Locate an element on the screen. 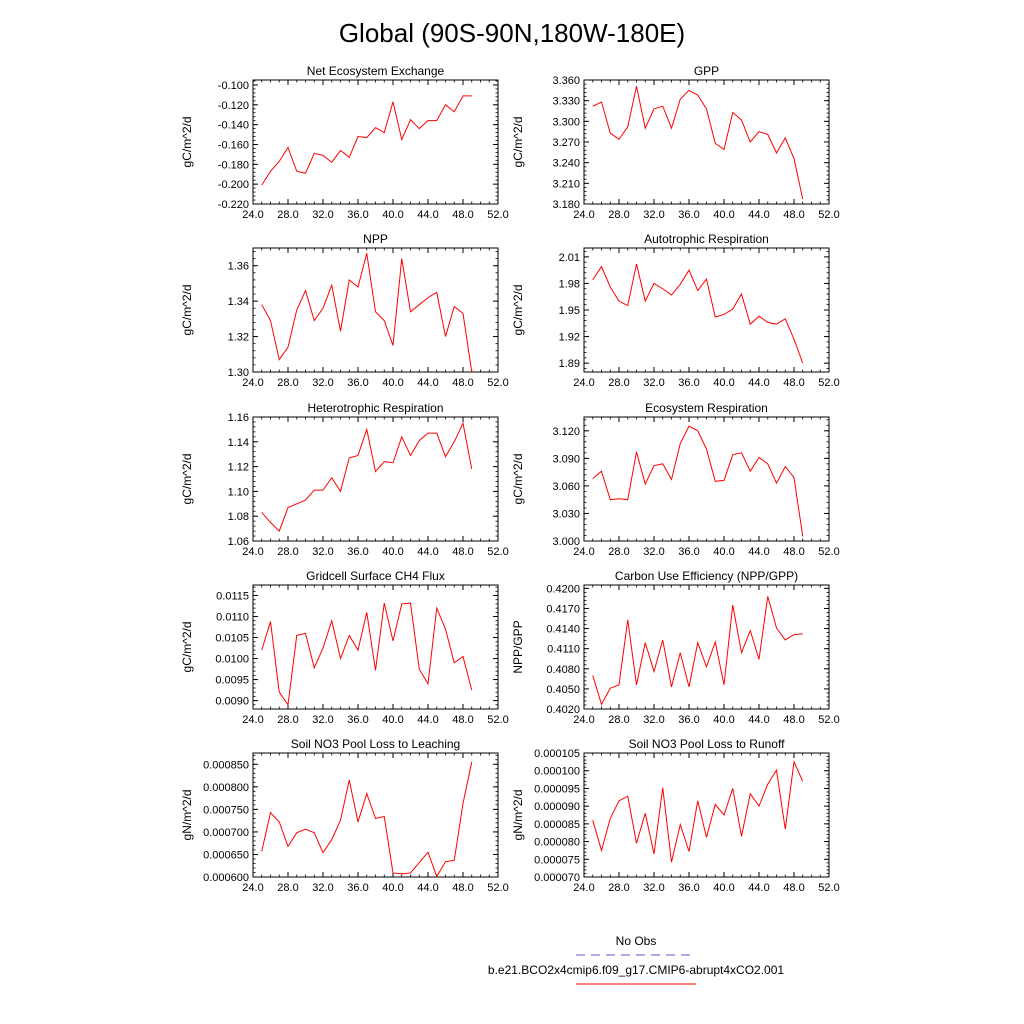  chart-4-autotrophic-respiration-xtick-label: 24.0 is located at coordinates (583, 383).